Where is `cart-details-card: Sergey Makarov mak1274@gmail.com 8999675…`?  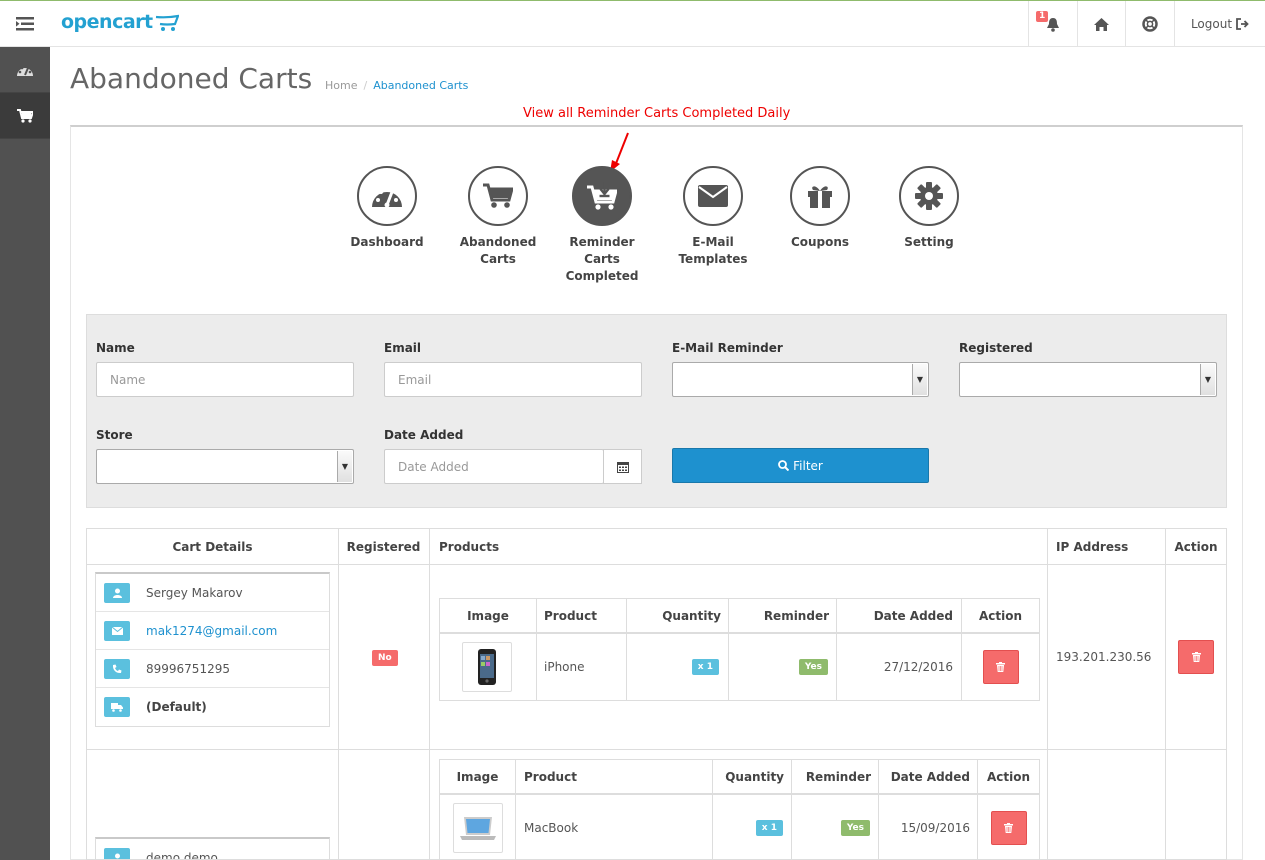 cart-details-card: Sergey Makarov mak1274@gmail.com 8999675… is located at coordinates (212, 649).